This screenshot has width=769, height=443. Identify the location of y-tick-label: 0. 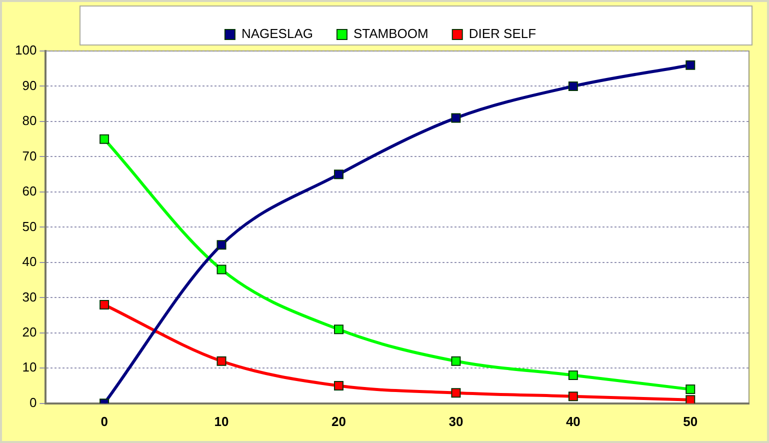
(33, 402).